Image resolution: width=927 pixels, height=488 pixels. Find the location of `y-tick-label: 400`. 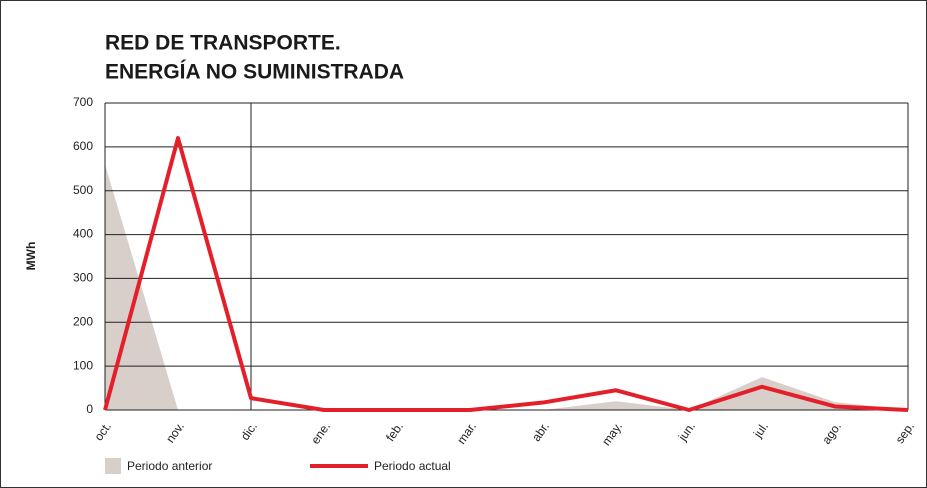

y-tick-label: 400 is located at coordinates (83, 234).